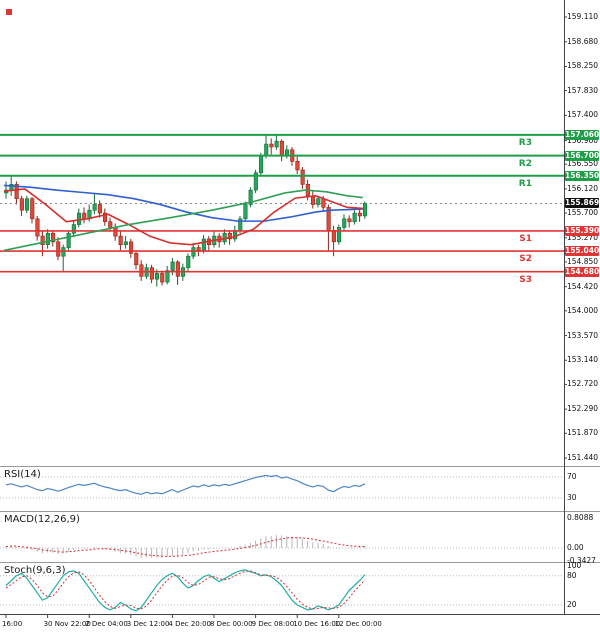 This screenshot has width=600, height=634. Describe the element at coordinates (525, 279) in the screenshot. I see `pivot-label-s3: S3` at that location.